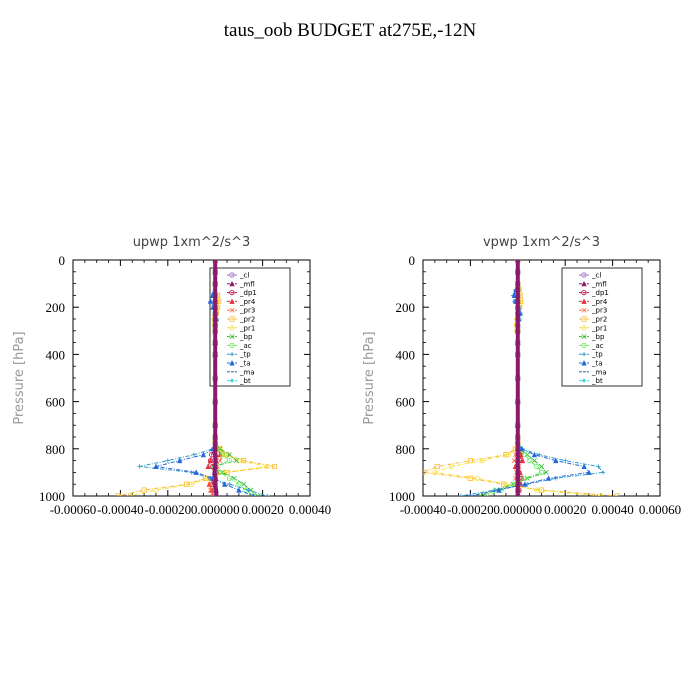  I want to click on legend-label: _tp, so click(245, 355).